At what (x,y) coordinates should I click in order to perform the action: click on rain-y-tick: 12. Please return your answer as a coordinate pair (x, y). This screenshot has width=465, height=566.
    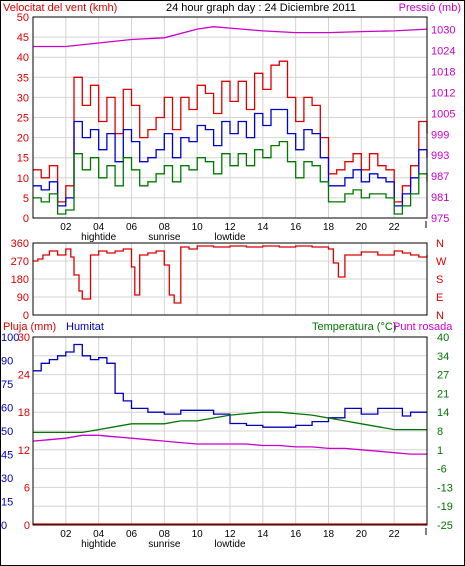
    Looking at the image, I should click on (24, 451).